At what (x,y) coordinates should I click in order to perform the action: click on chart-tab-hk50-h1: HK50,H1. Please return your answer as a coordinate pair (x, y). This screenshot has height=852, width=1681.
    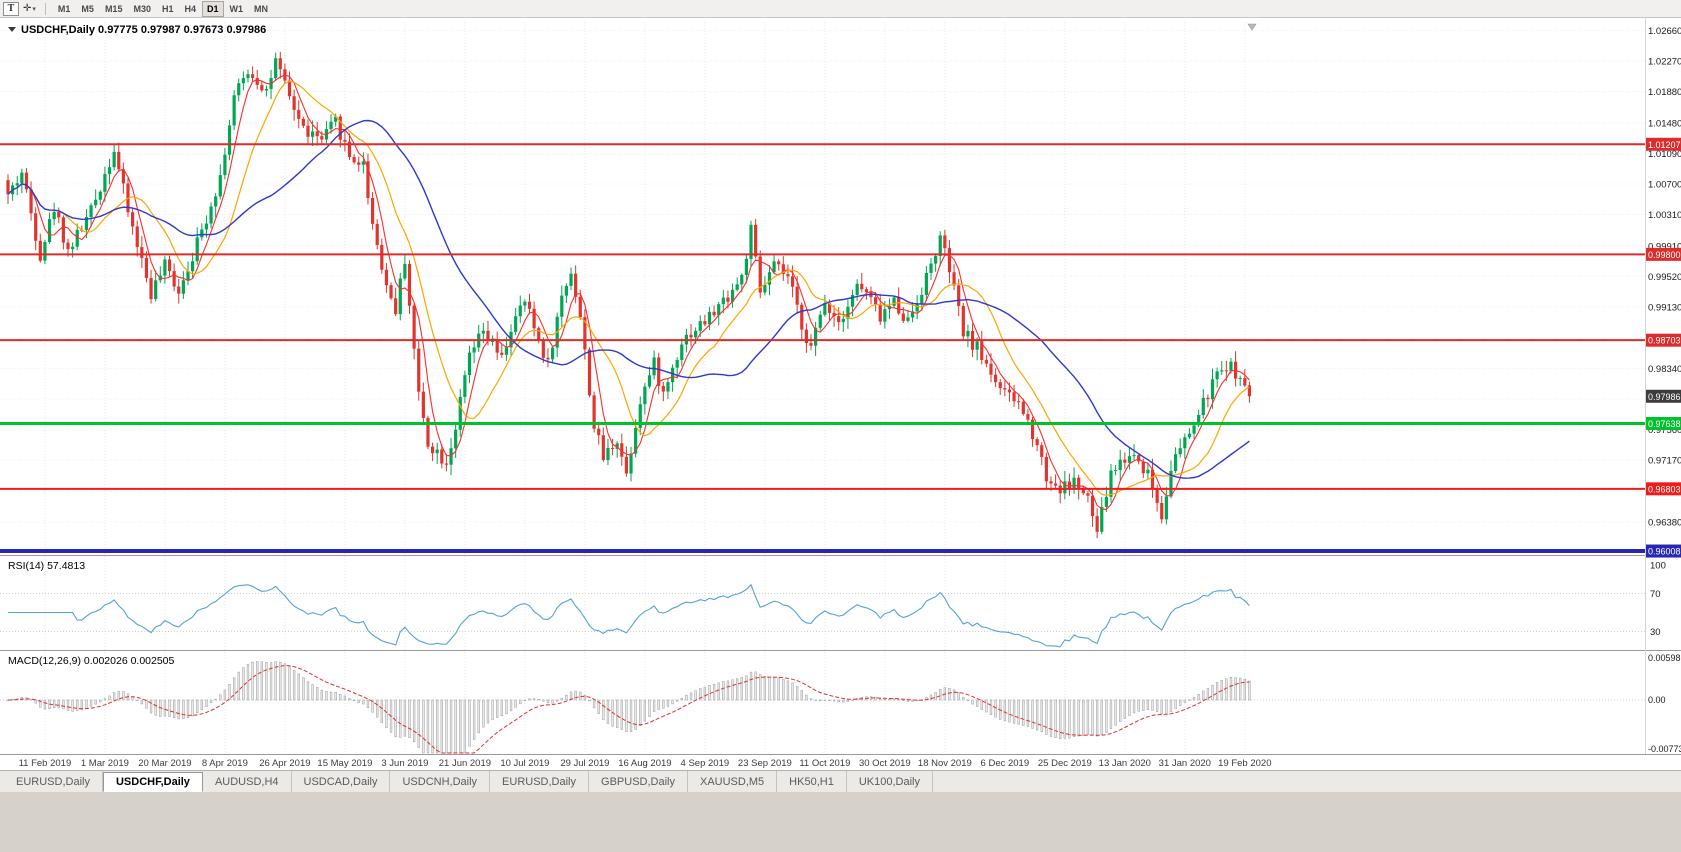
    Looking at the image, I should click on (812, 781).